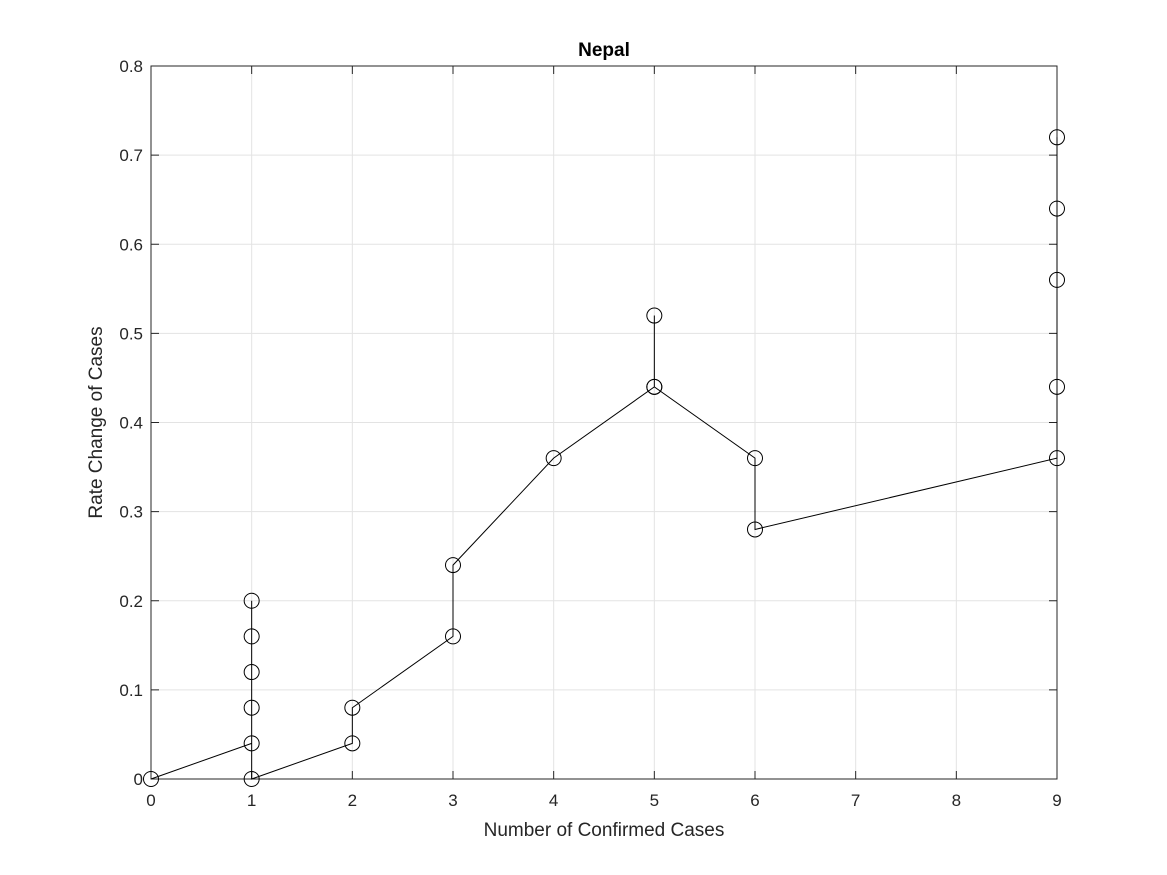 The height and width of the screenshot is (875, 1167). I want to click on x-tick-label: 1, so click(251, 800).